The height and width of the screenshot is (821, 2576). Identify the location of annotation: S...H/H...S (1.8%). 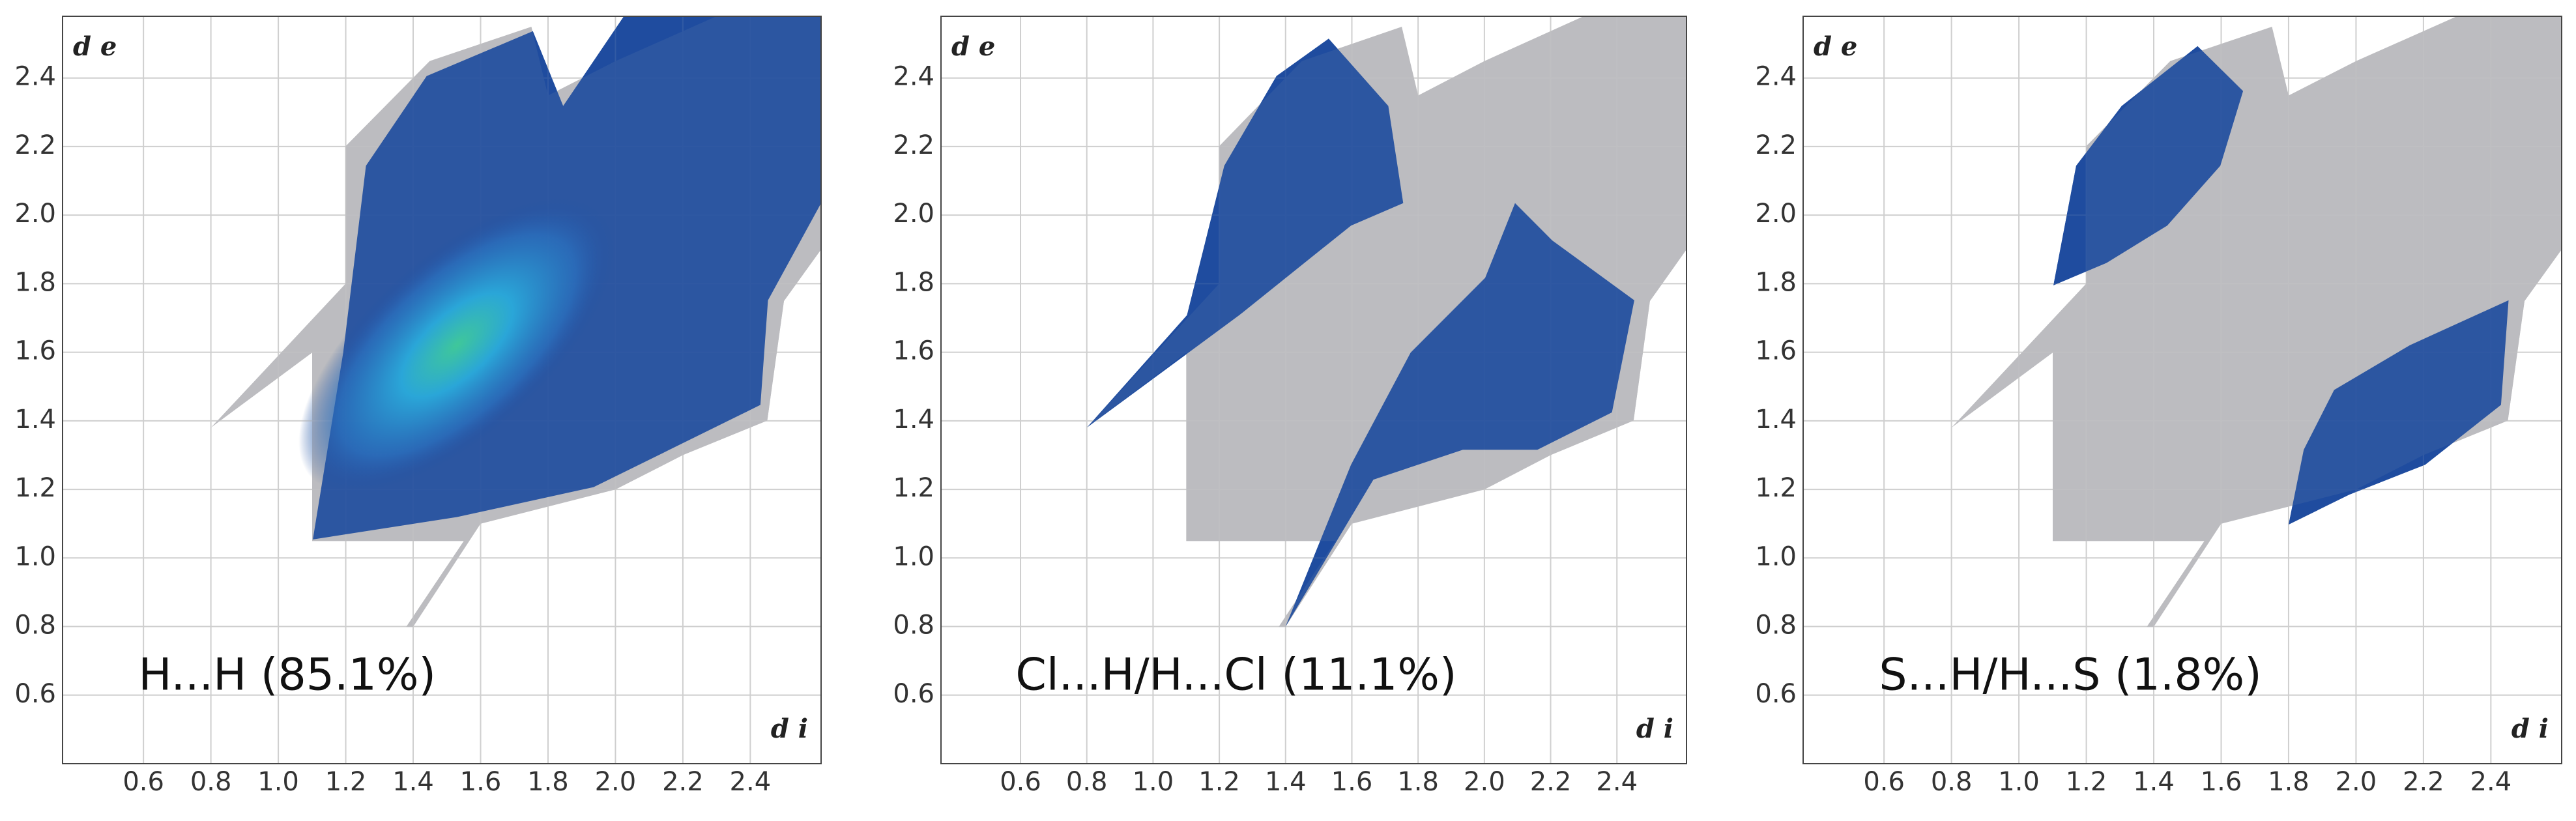
(2070, 676).